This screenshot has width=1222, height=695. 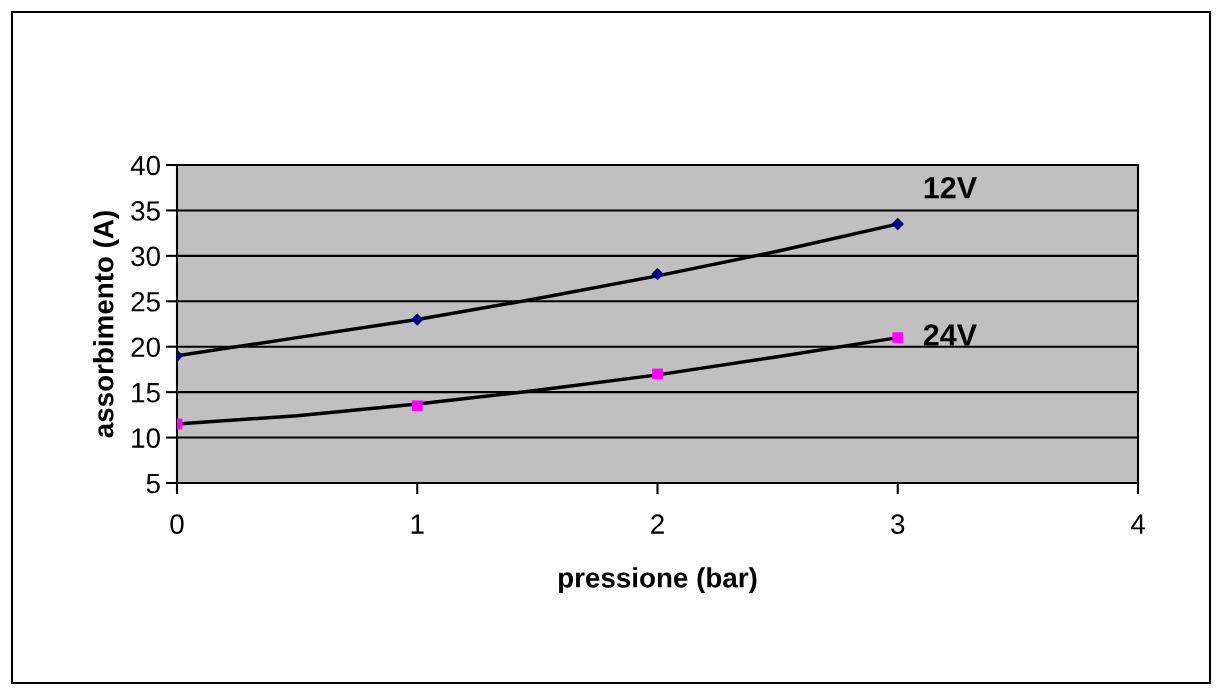 What do you see at coordinates (106, 324) in the screenshot?
I see `y-axis-title: assorbimento (A)` at bounding box center [106, 324].